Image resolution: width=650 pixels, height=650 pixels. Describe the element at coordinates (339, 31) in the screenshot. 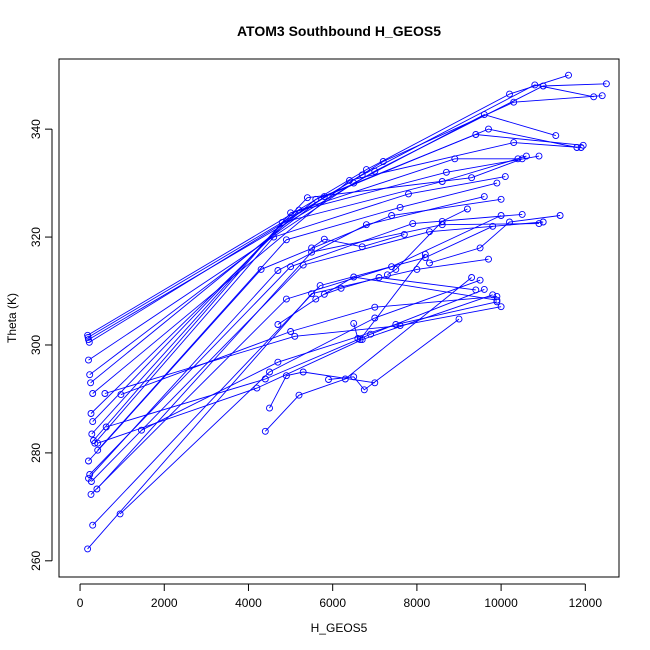

I see `chart-title: ATOM3 Southbound H_GEOS5` at that location.